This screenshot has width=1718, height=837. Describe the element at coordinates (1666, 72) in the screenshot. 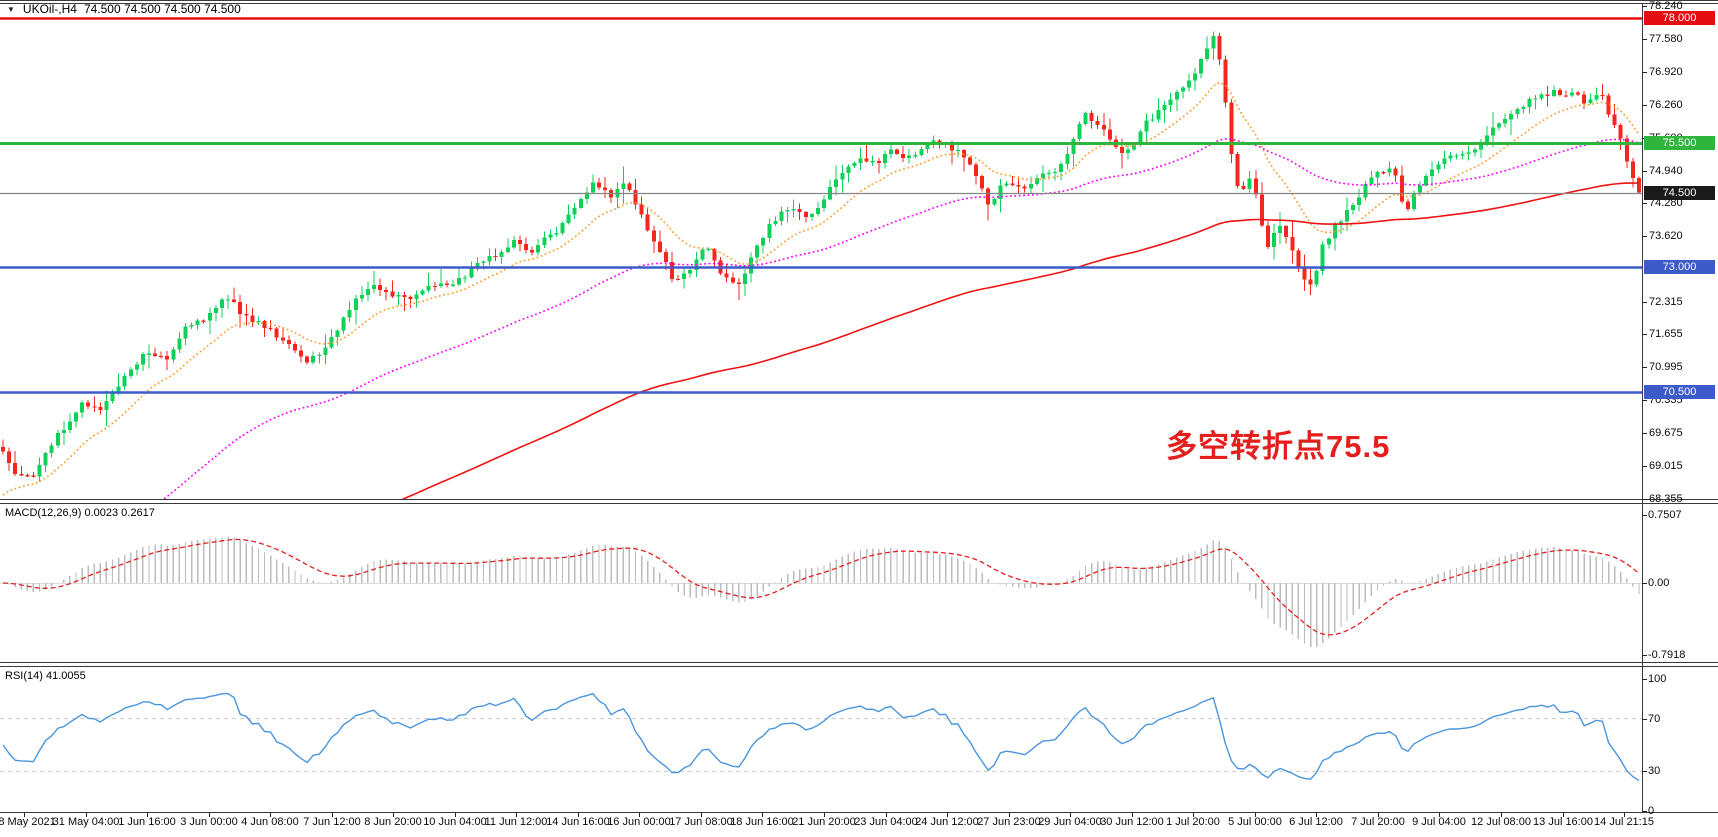

I see `price-axis-tick: 76.920` at that location.